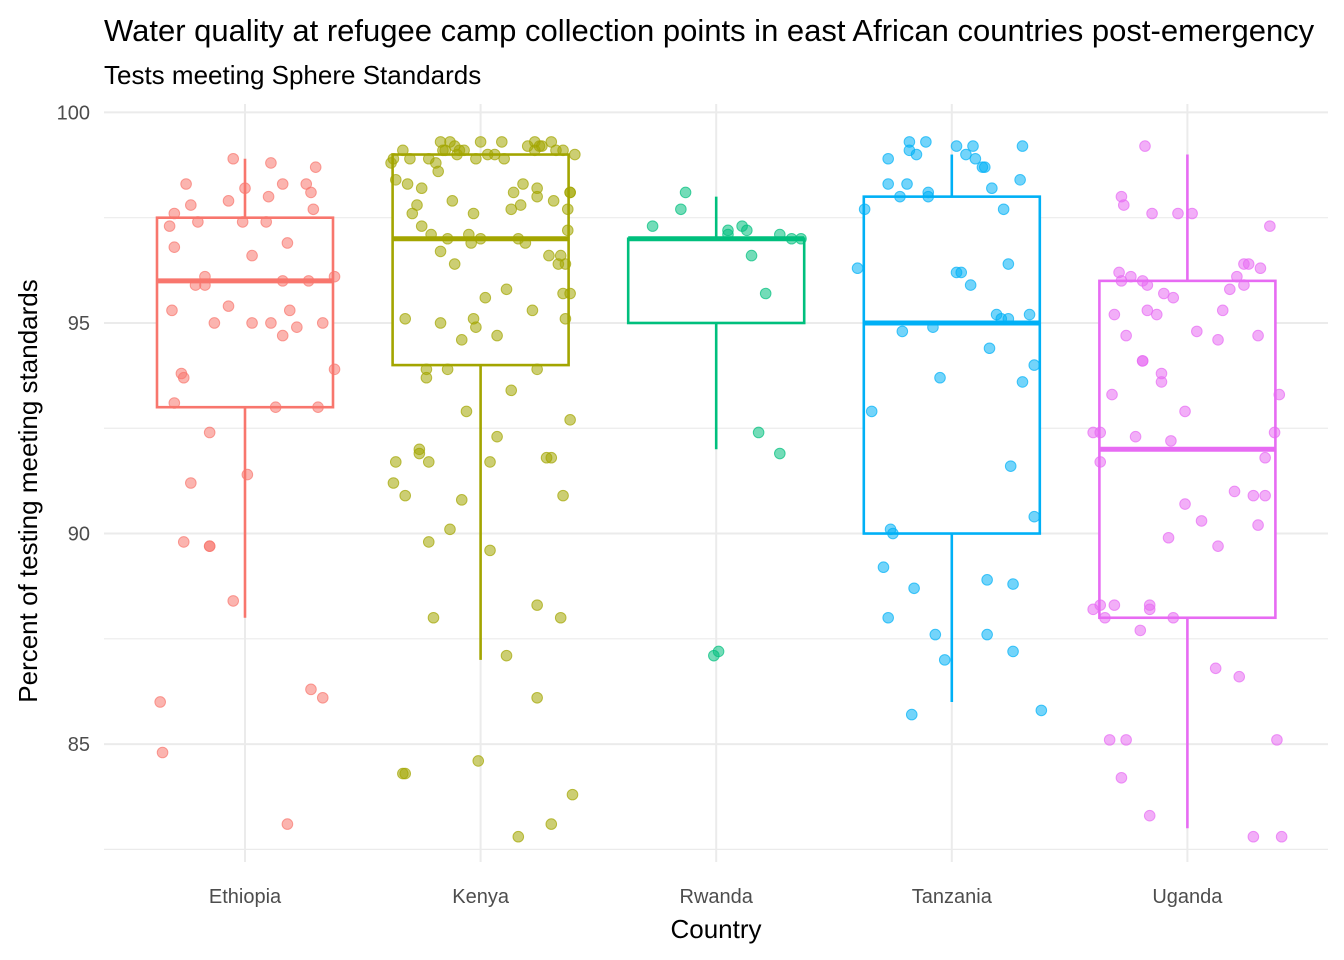  Describe the element at coordinates (79, 324) in the screenshot. I see `y-tick-label: 95` at that location.